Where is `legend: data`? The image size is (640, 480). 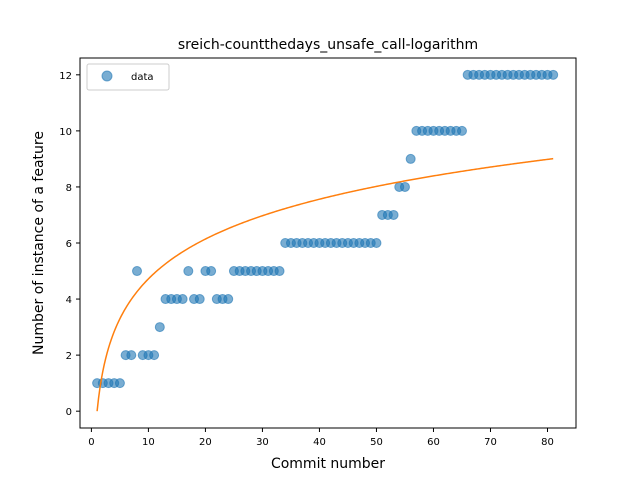 legend: data is located at coordinates (128, 77).